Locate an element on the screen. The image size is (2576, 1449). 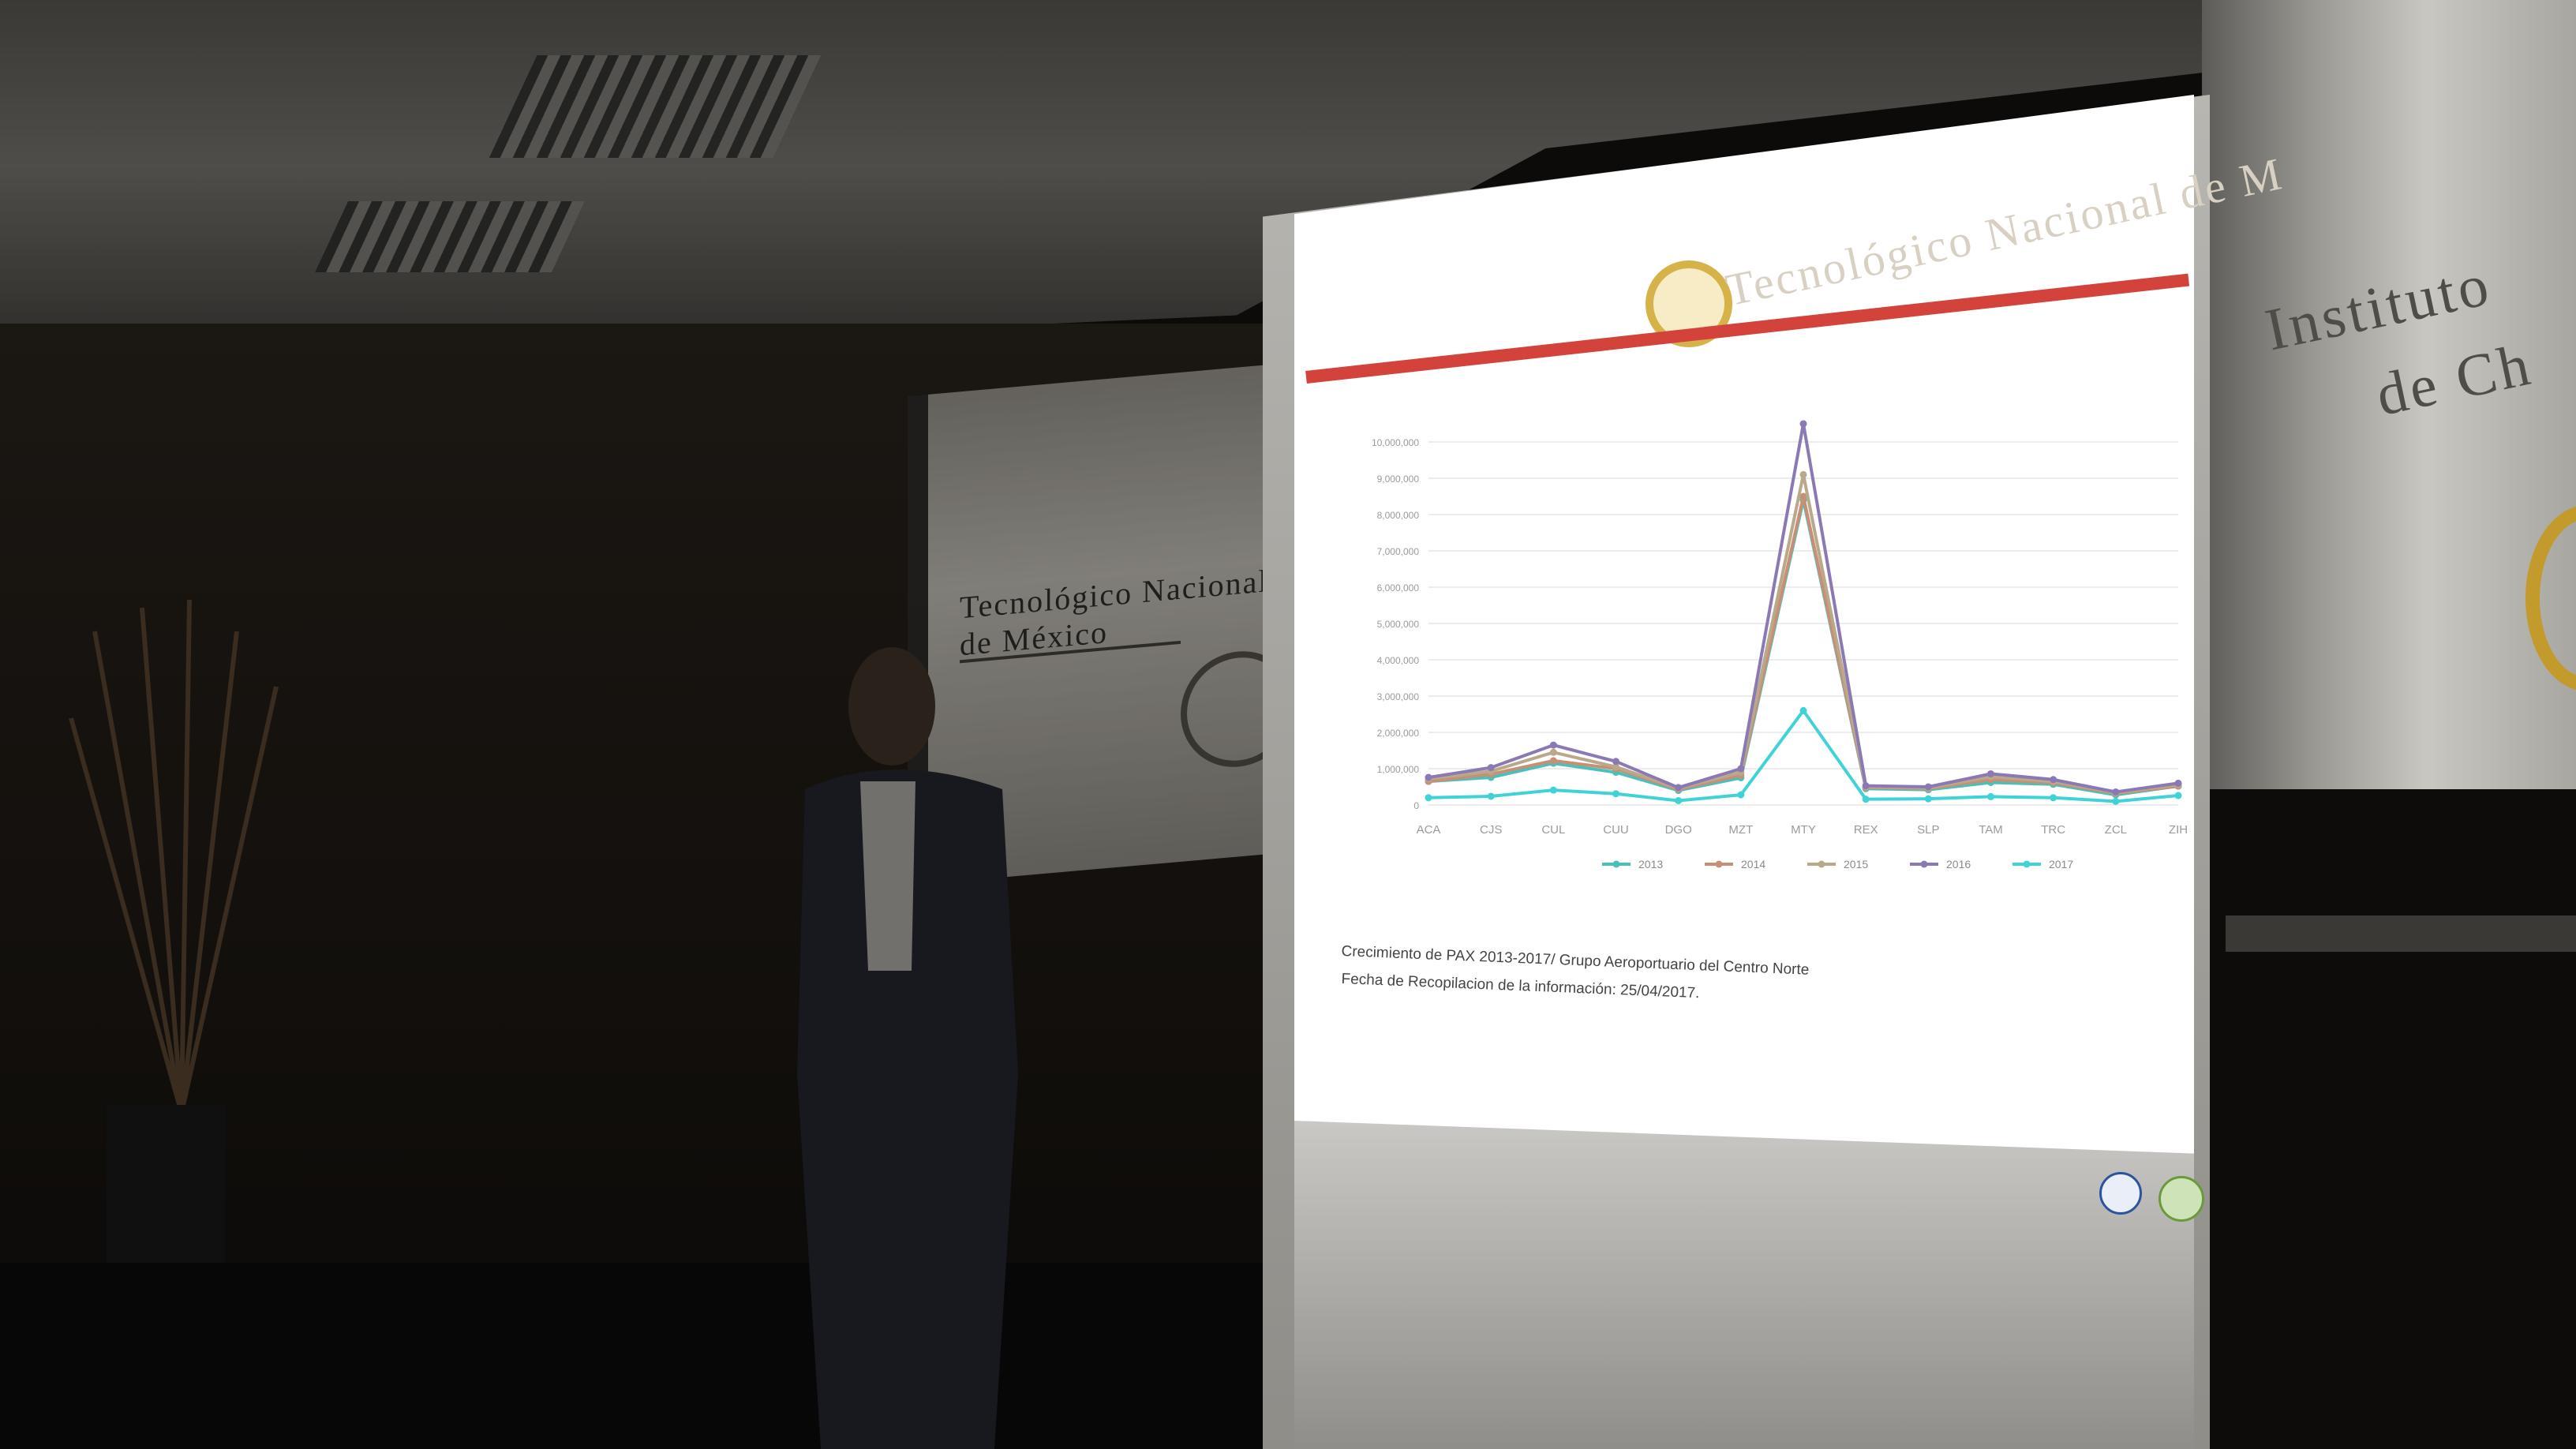
x-tick-label: MTY is located at coordinates (1803, 830).